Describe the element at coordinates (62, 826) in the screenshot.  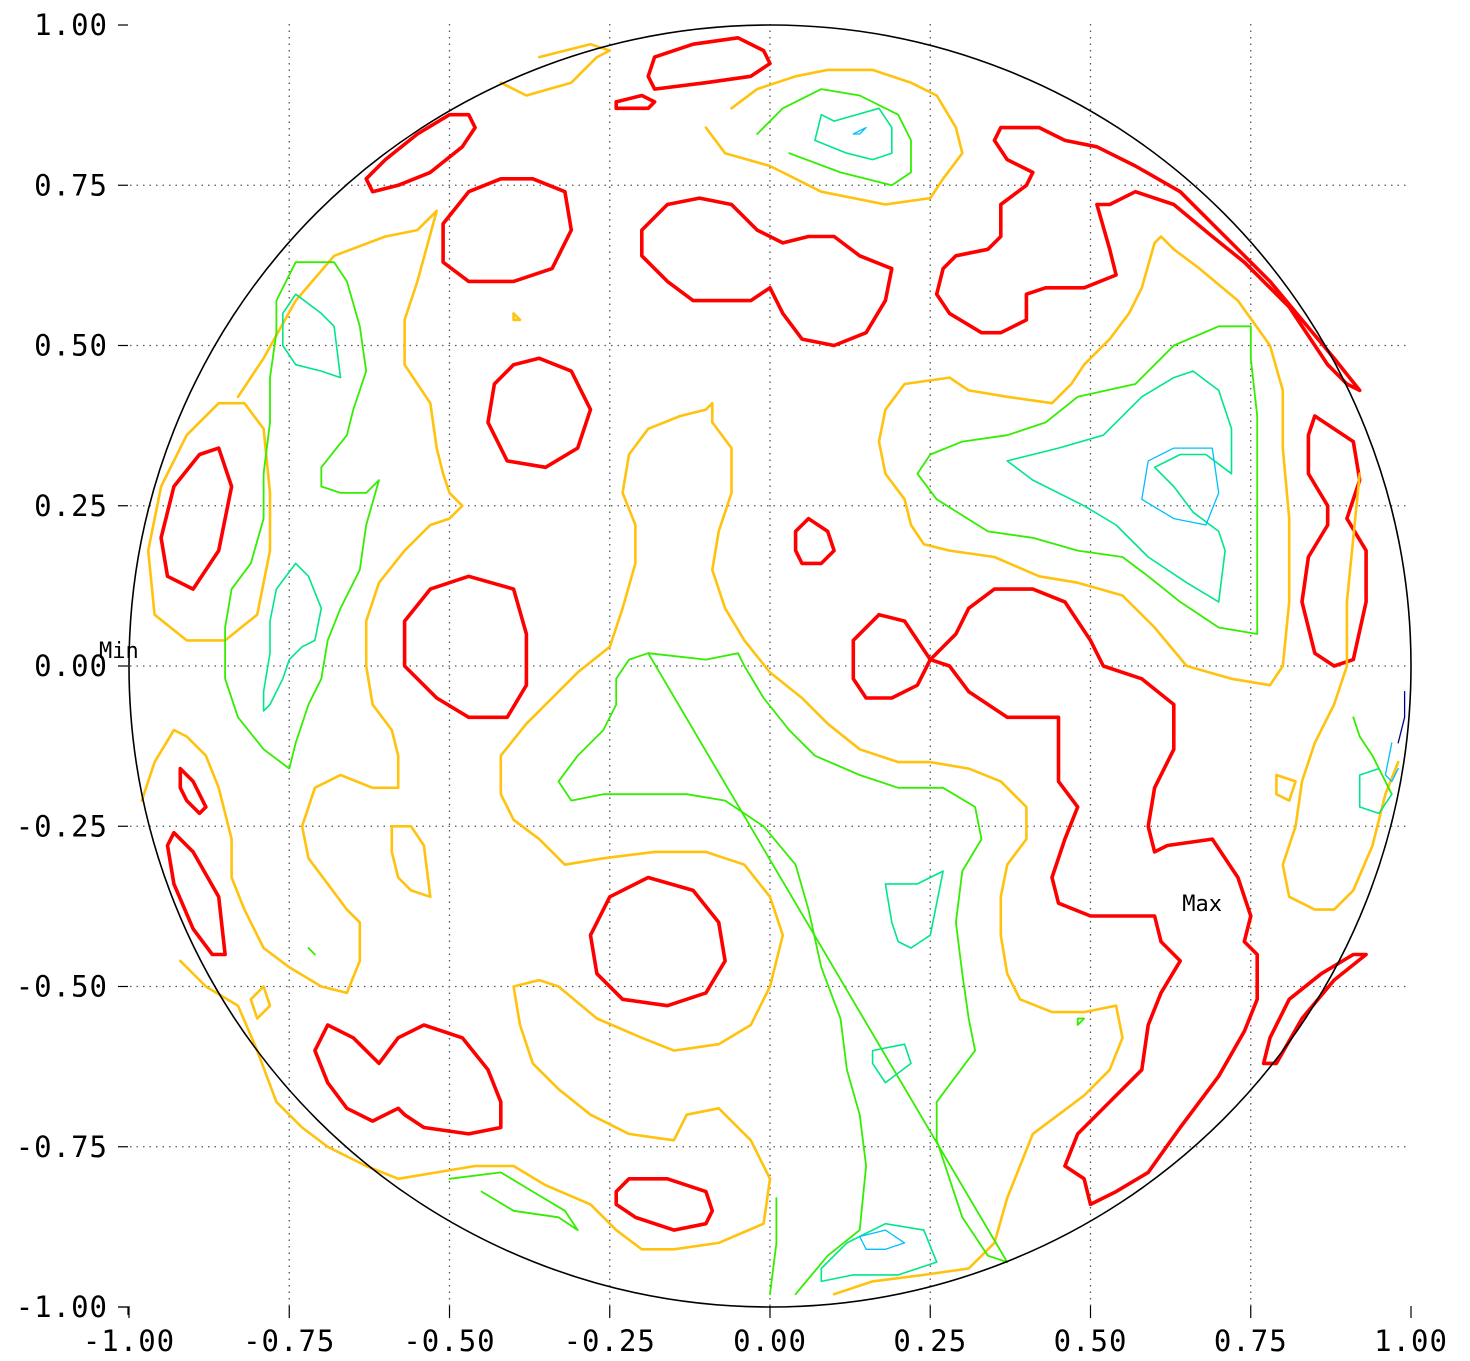
I see `y-tick-label: -0.25` at that location.